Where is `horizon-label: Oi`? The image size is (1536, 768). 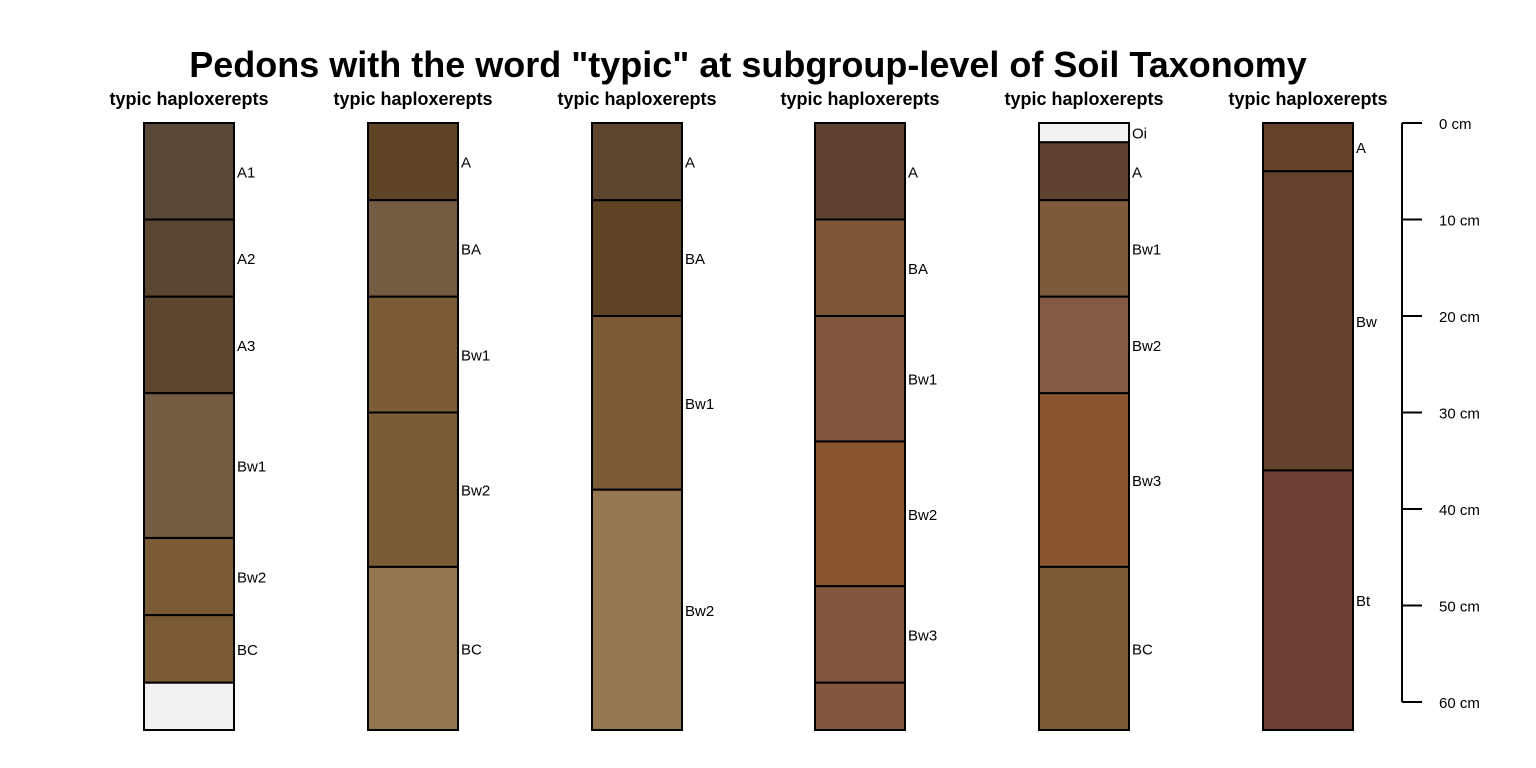
horizon-label: Oi is located at coordinates (1139, 134).